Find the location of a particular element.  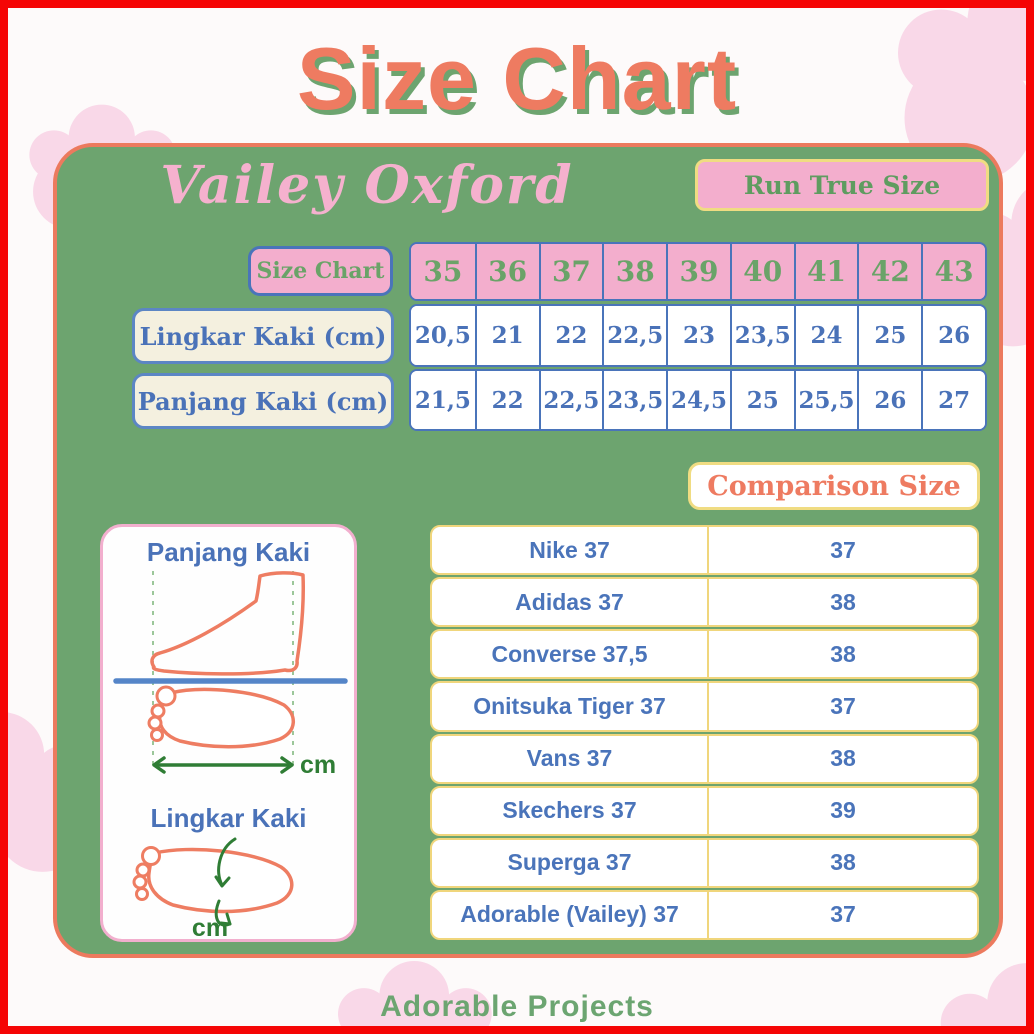

size-value-row-1: 21,5 22 22,5 23,5 24,5 25 25,5 26 27 is located at coordinates (698, 400).